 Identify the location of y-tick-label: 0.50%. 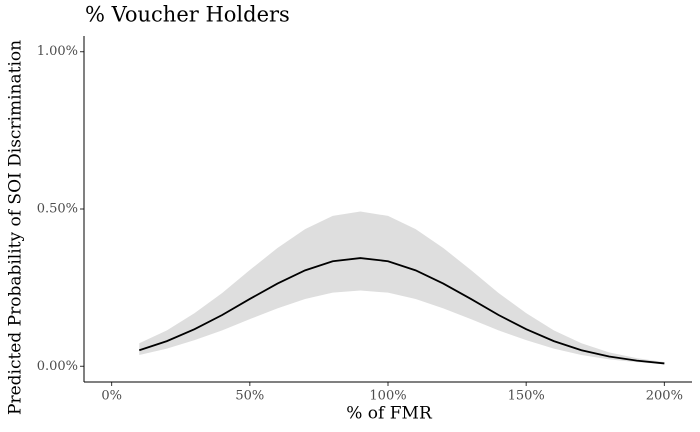
(57, 209).